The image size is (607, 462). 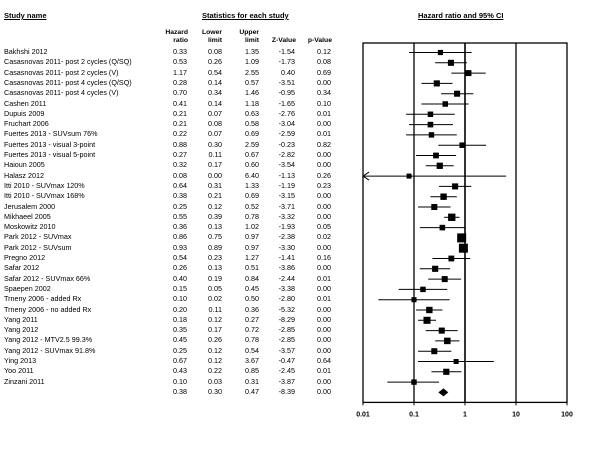 I want to click on hr-value: 0.64, so click(x=180, y=185).